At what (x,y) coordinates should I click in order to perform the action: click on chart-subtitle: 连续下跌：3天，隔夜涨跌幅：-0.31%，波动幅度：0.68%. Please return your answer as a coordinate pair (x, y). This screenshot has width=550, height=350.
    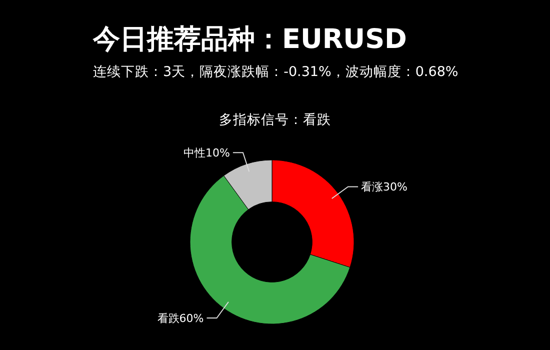
    Looking at the image, I should click on (275, 72).